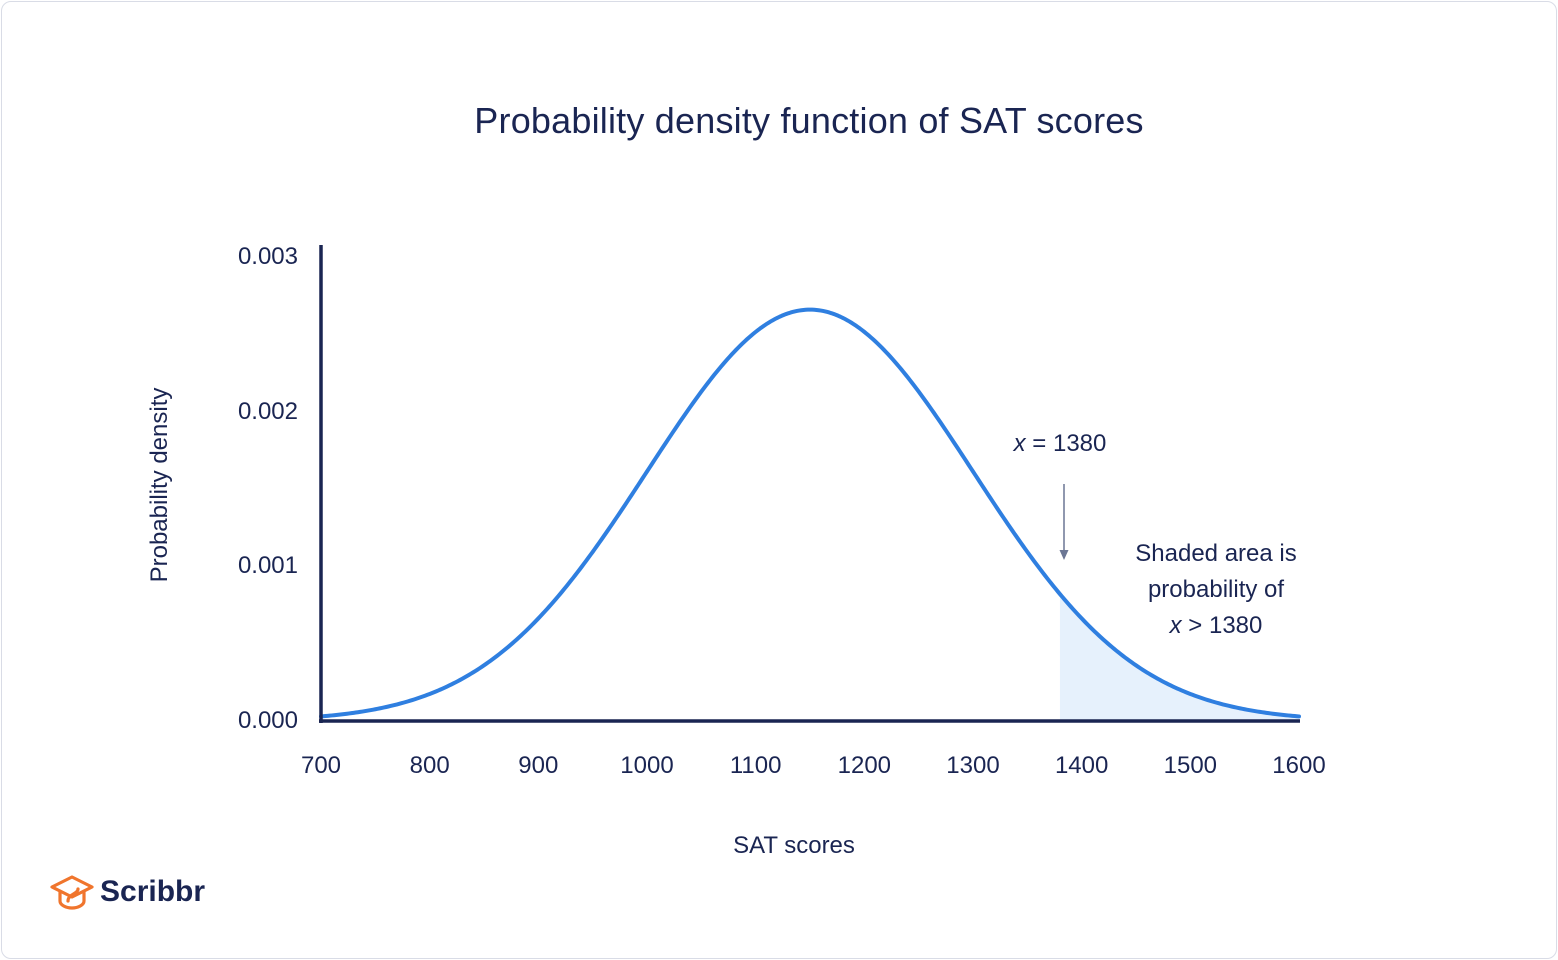 Image resolution: width=1558 pixels, height=960 pixels. What do you see at coordinates (538, 765) in the screenshot?
I see `x-tick-label: 900` at bounding box center [538, 765].